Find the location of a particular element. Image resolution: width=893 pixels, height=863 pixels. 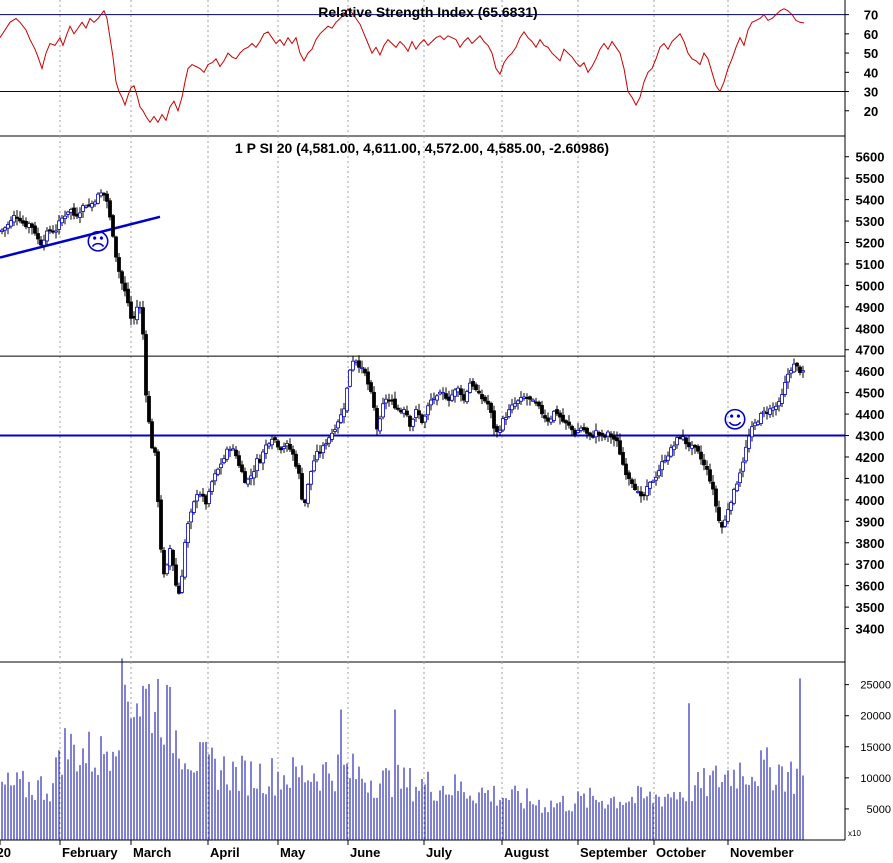

volume-tick-label: 15000 is located at coordinates (875, 748).